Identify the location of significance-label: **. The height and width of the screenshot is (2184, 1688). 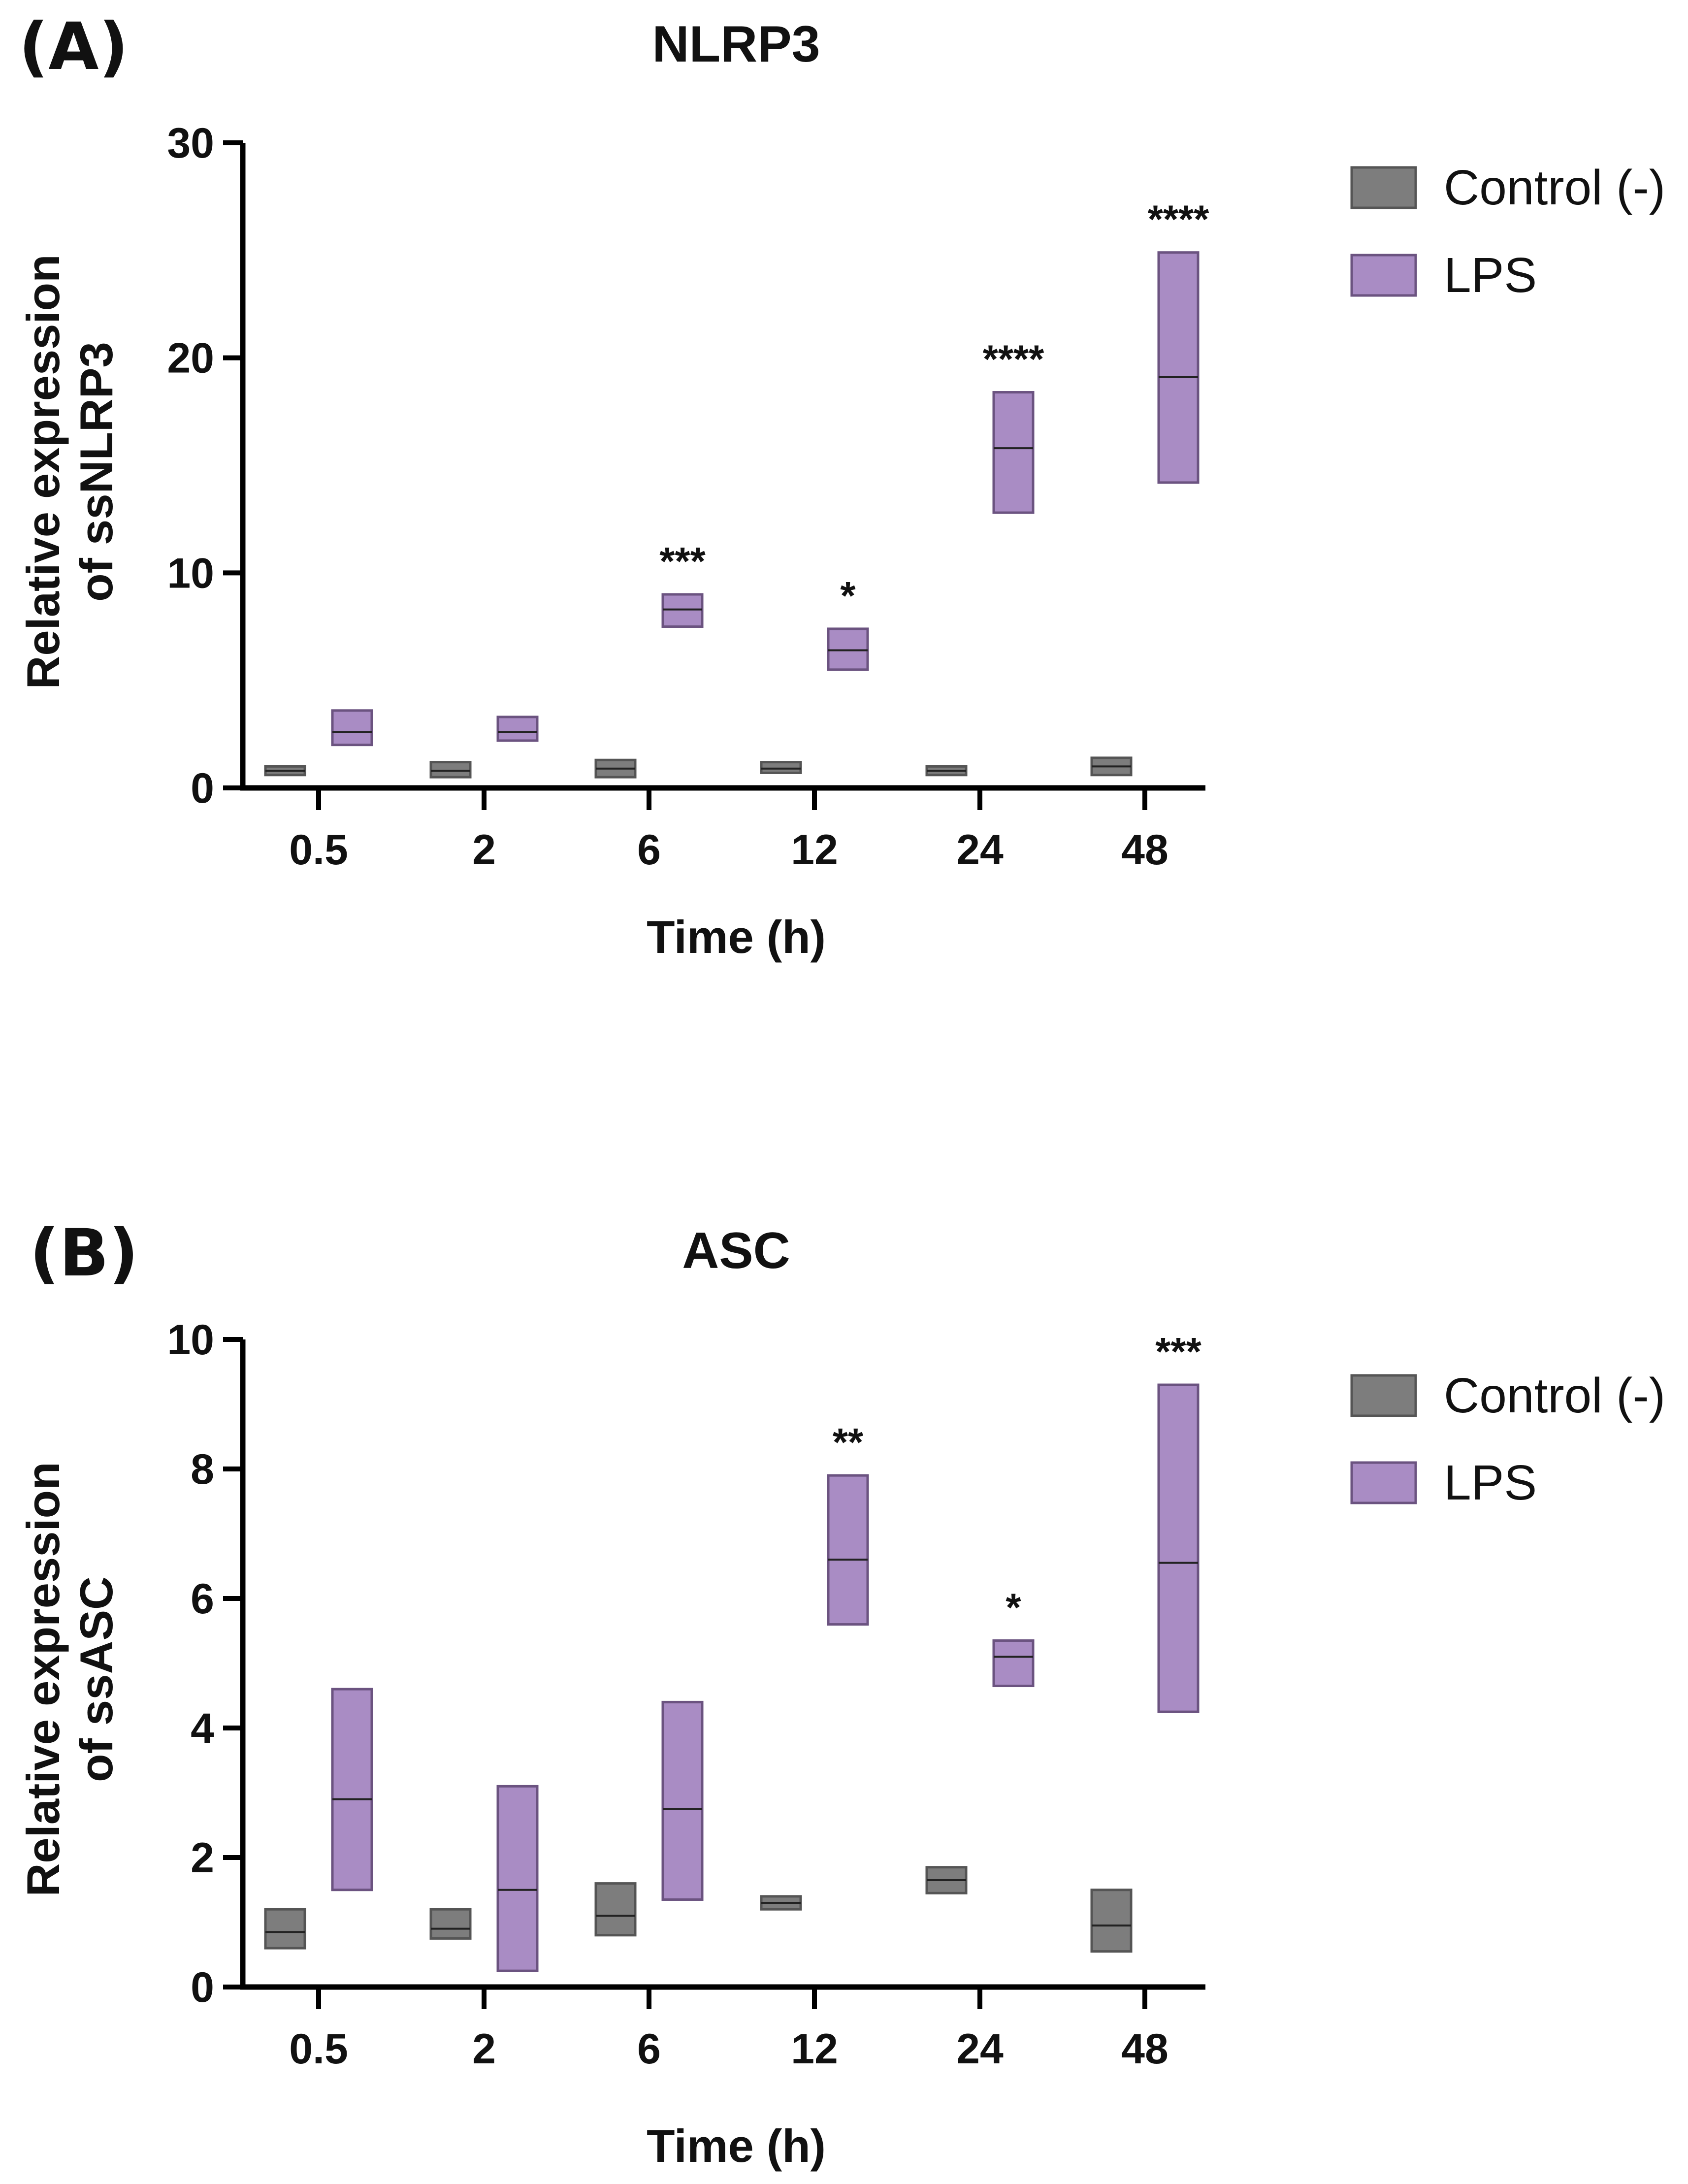
(849, 1442).